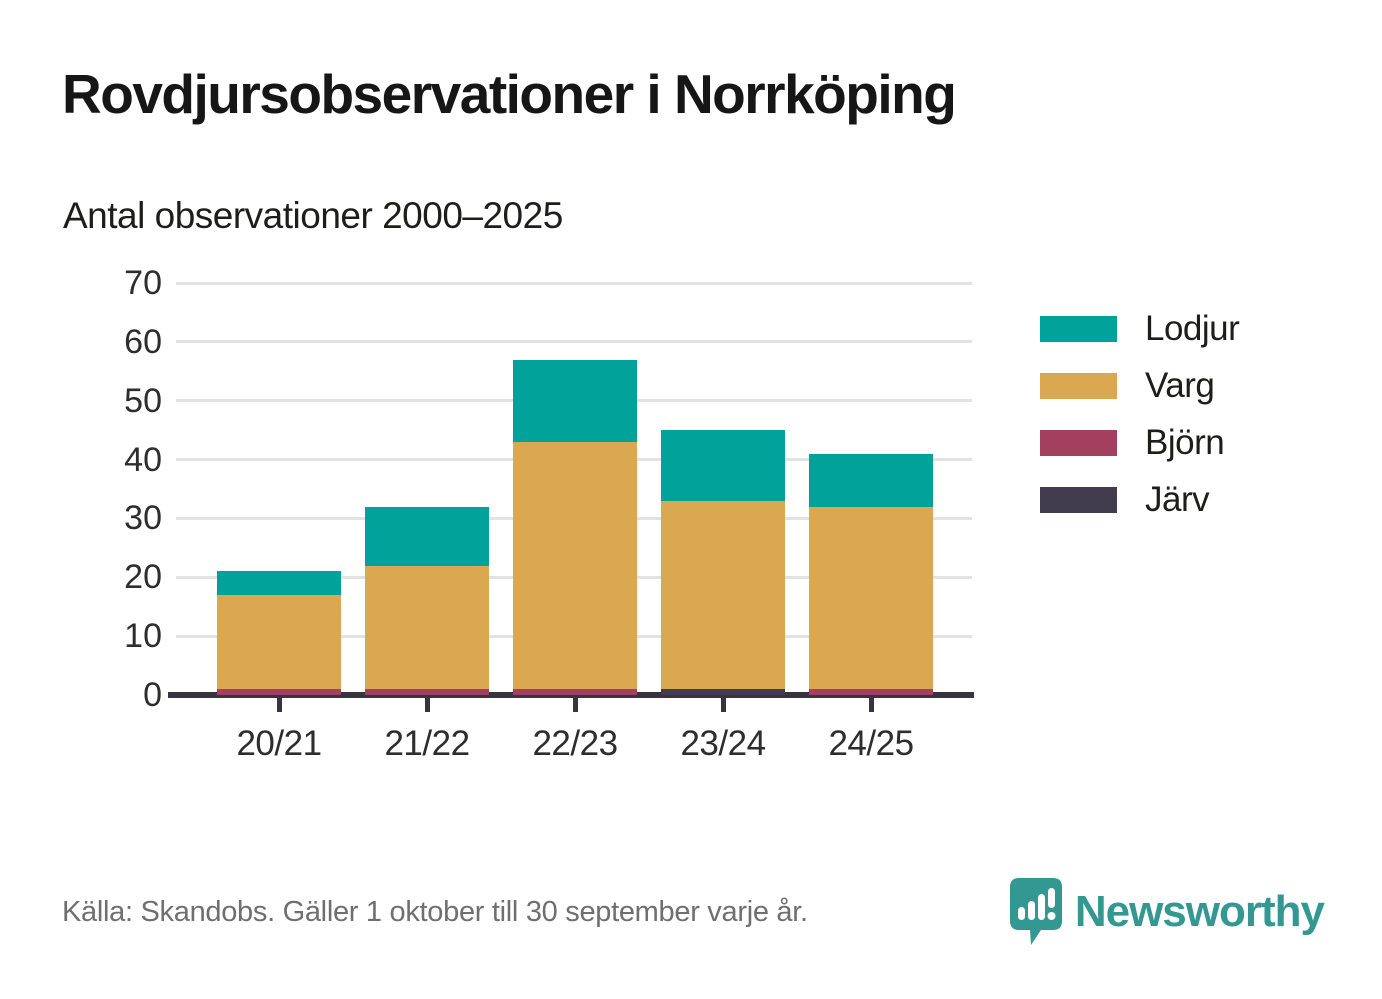 The width and height of the screenshot is (1382, 999). What do you see at coordinates (427, 536) in the screenshot?
I see `bar-segment-lodjur-21/22` at bounding box center [427, 536].